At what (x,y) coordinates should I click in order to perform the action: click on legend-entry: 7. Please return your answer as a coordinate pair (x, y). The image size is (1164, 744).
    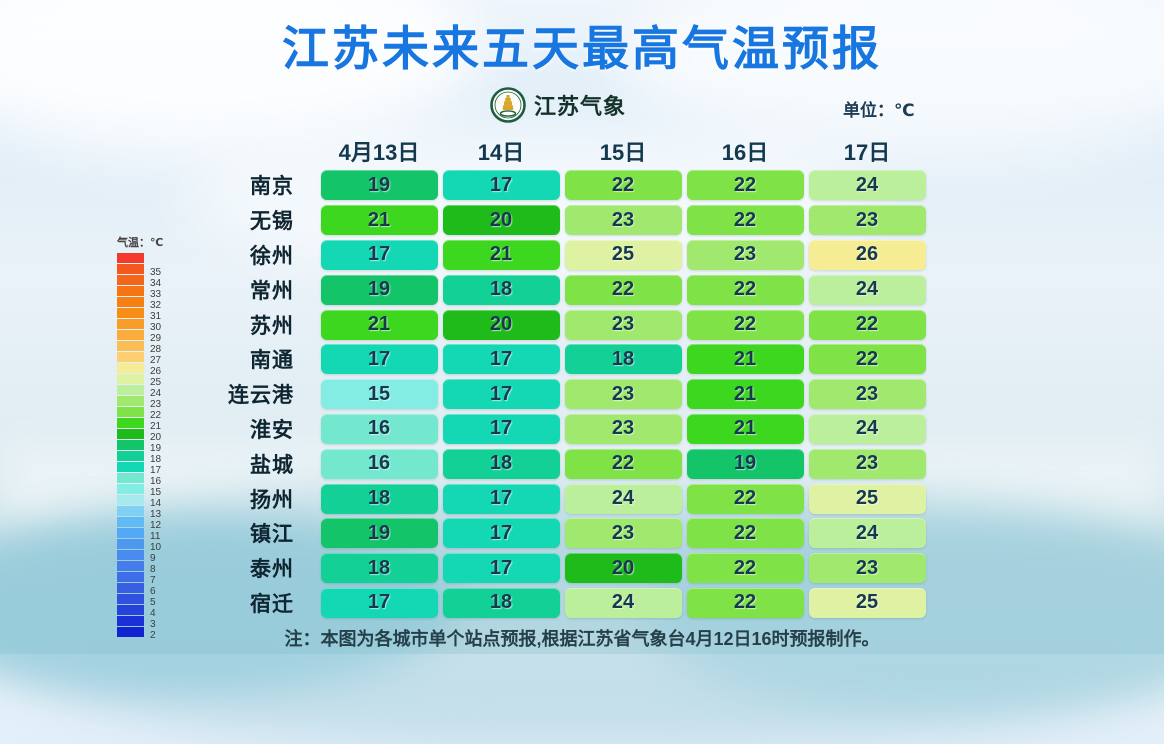
    Looking at the image, I should click on (147, 579).